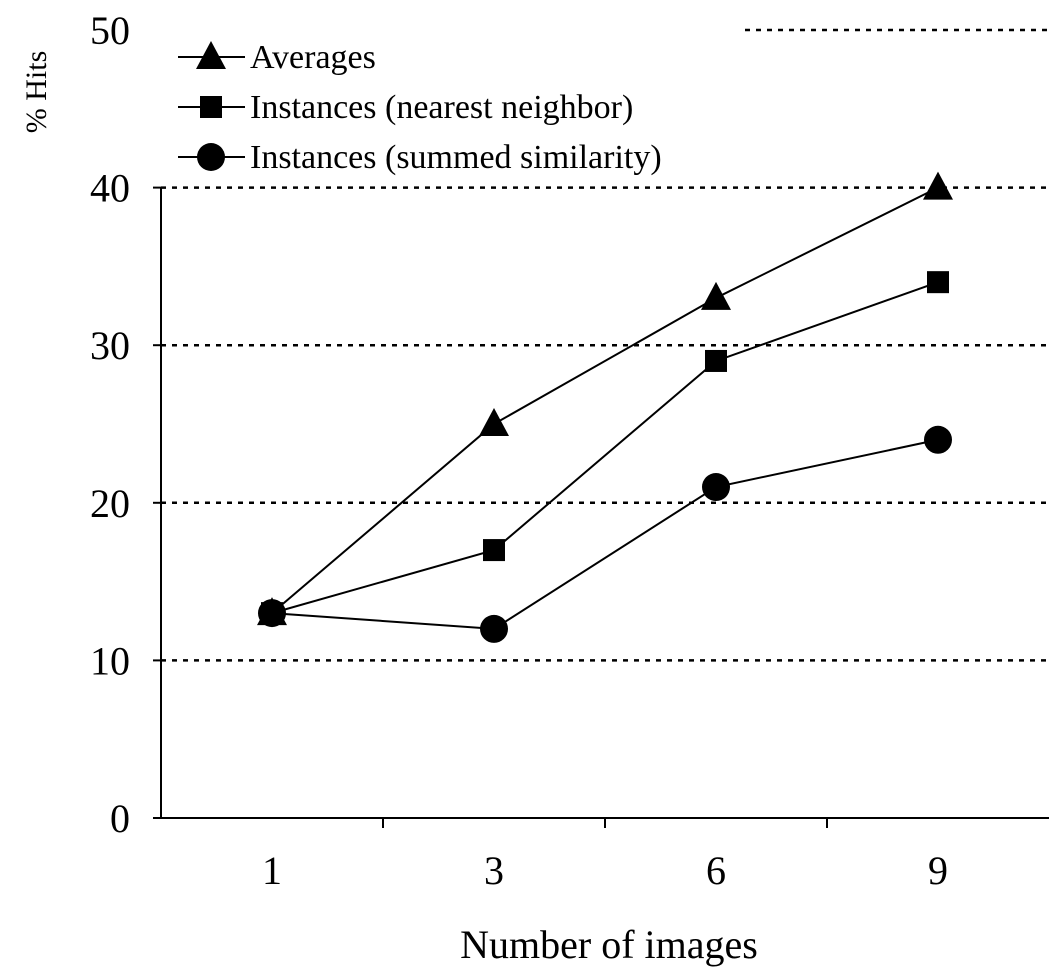  Describe the element at coordinates (110, 424) in the screenshot. I see `y-tick-labels: 0 10 20 30 40 50` at that location.